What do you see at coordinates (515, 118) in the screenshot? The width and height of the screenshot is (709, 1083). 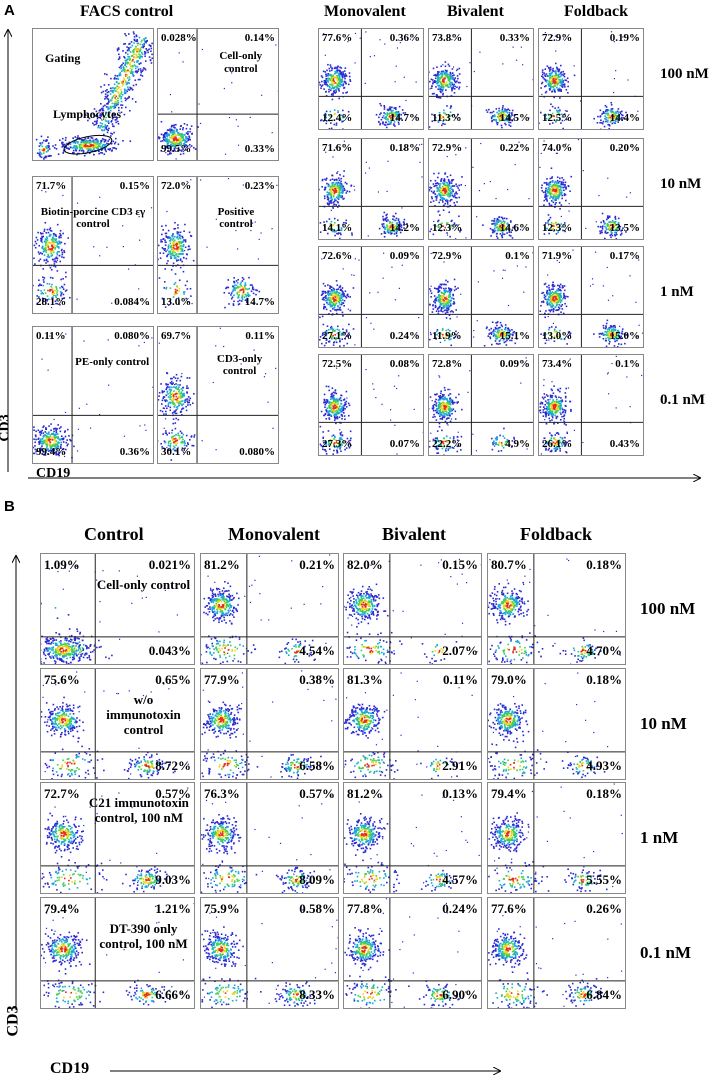 I see `quadrant-lr: 14.5%` at bounding box center [515, 118].